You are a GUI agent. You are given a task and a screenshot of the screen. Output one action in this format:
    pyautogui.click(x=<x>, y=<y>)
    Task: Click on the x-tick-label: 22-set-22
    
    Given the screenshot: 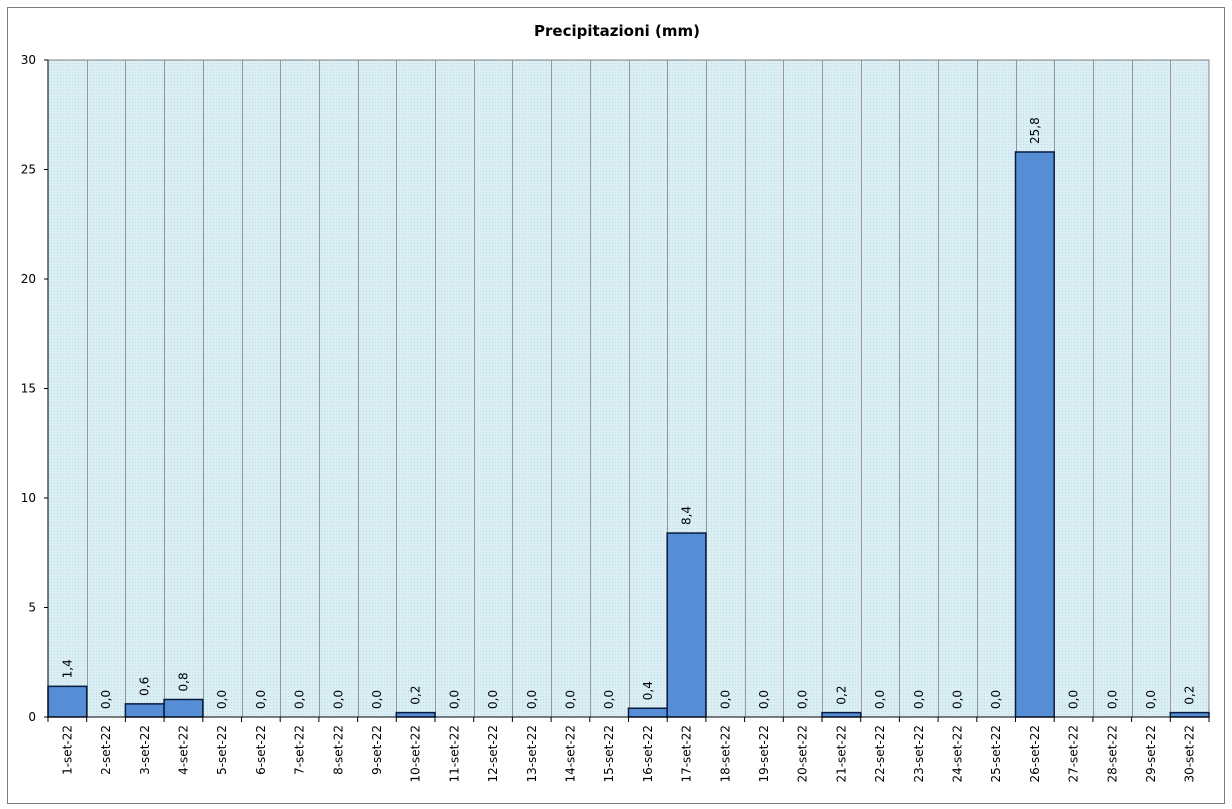 What is the action you would take?
    pyautogui.click(x=880, y=754)
    